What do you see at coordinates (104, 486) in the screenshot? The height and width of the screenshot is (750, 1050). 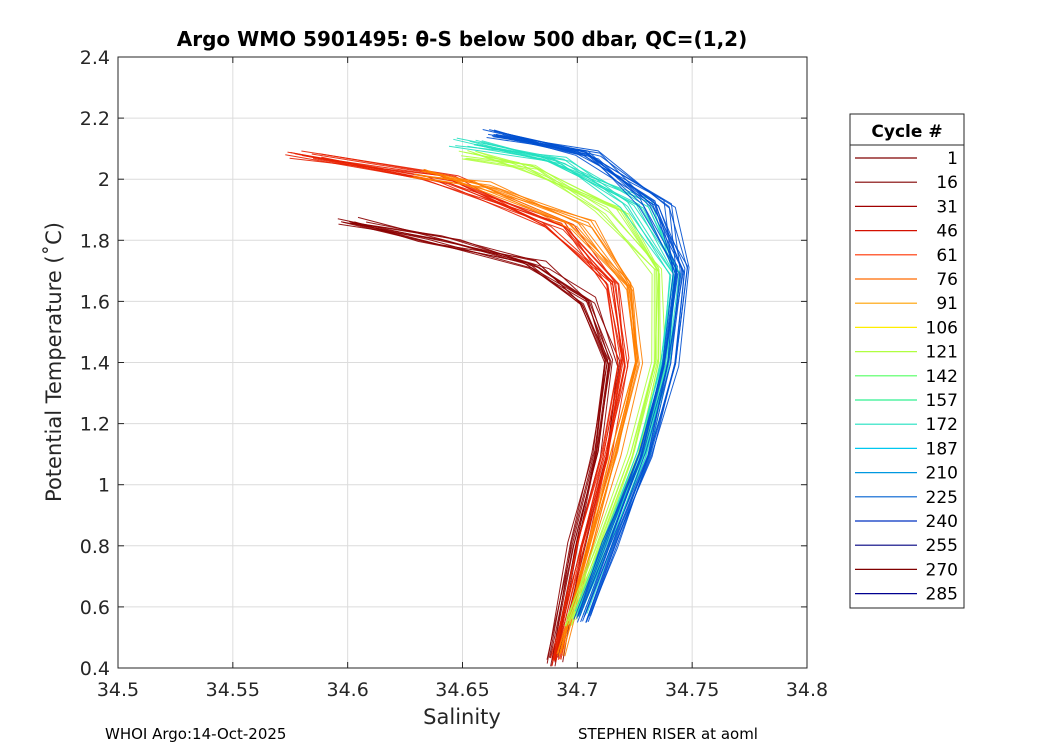 I see `y-tick-label: 1` at bounding box center [104, 486].